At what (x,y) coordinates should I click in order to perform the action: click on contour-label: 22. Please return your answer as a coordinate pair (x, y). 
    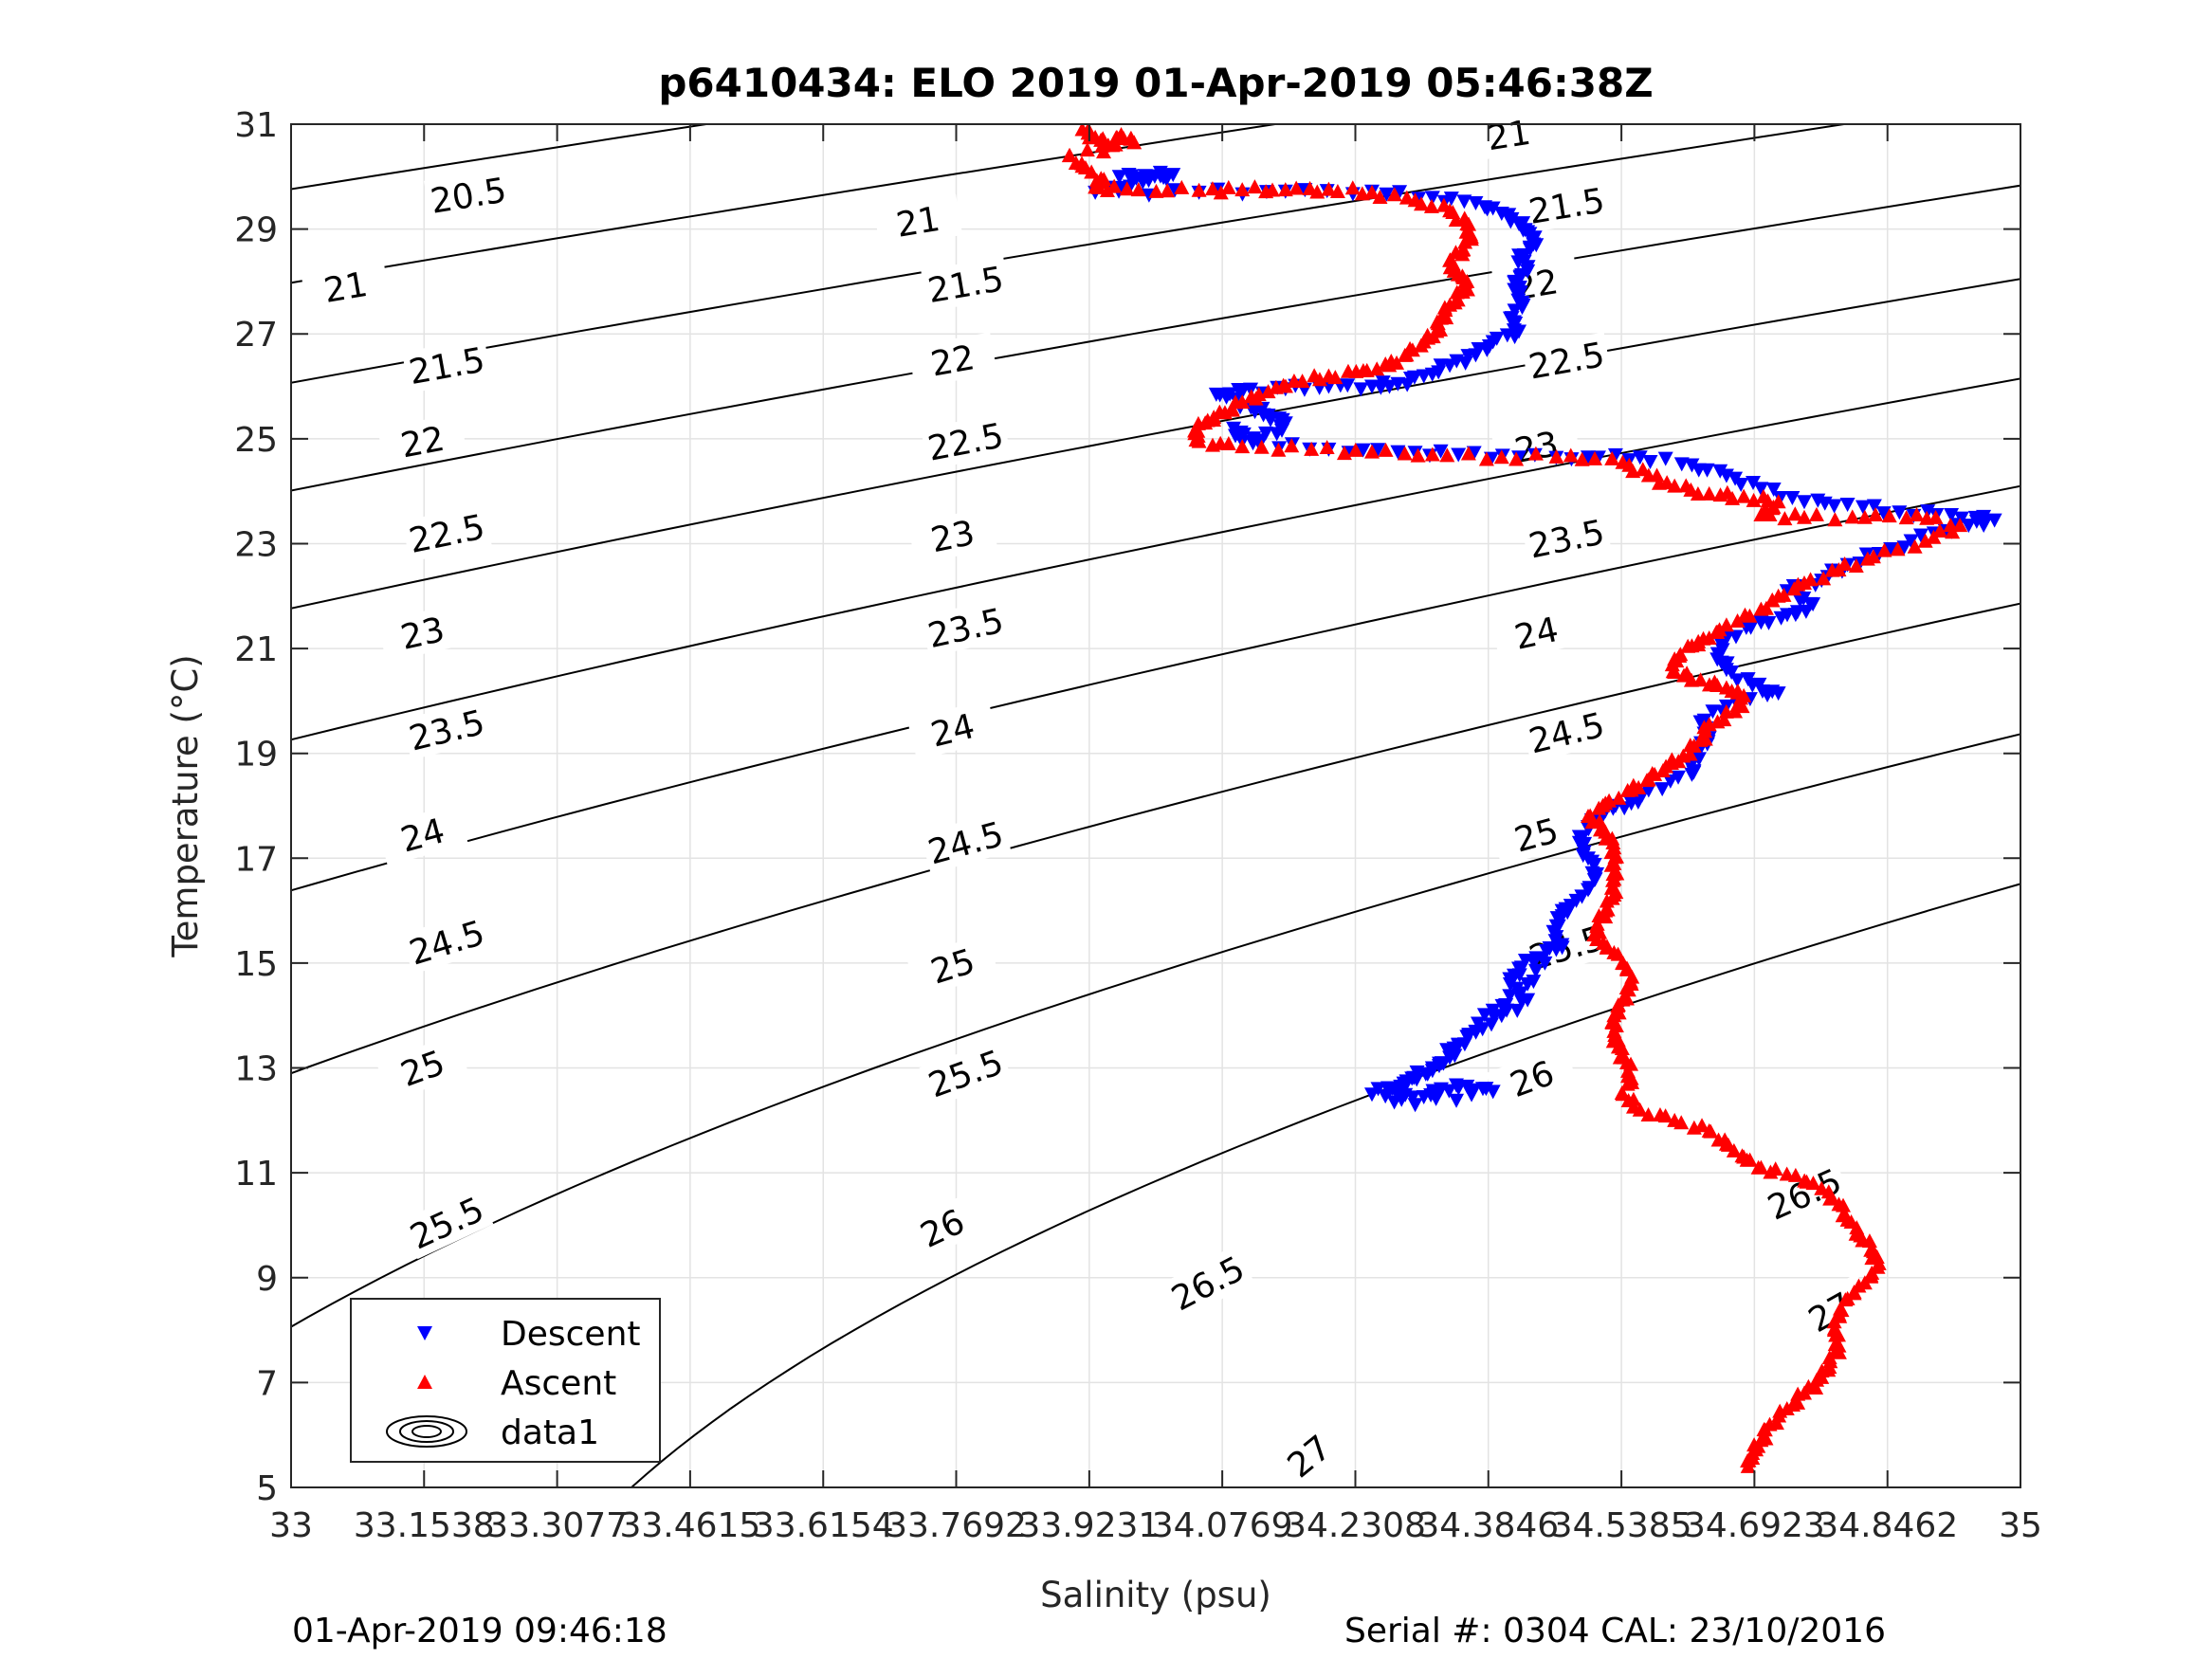
    Looking at the image, I should click on (423, 443).